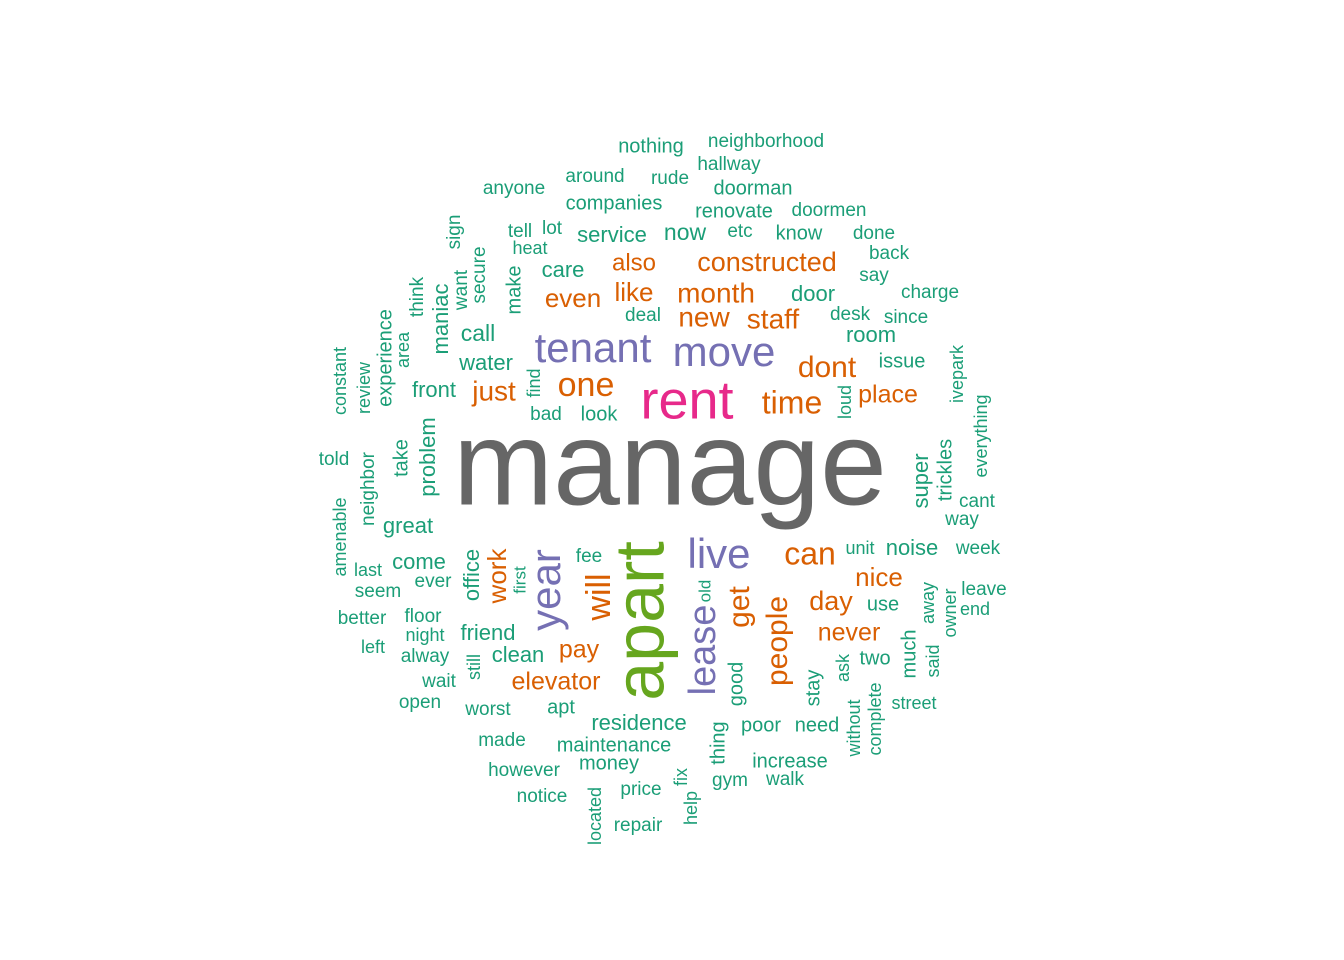 The image size is (1344, 960). Describe the element at coordinates (913, 703) in the screenshot. I see `word-street: street` at that location.